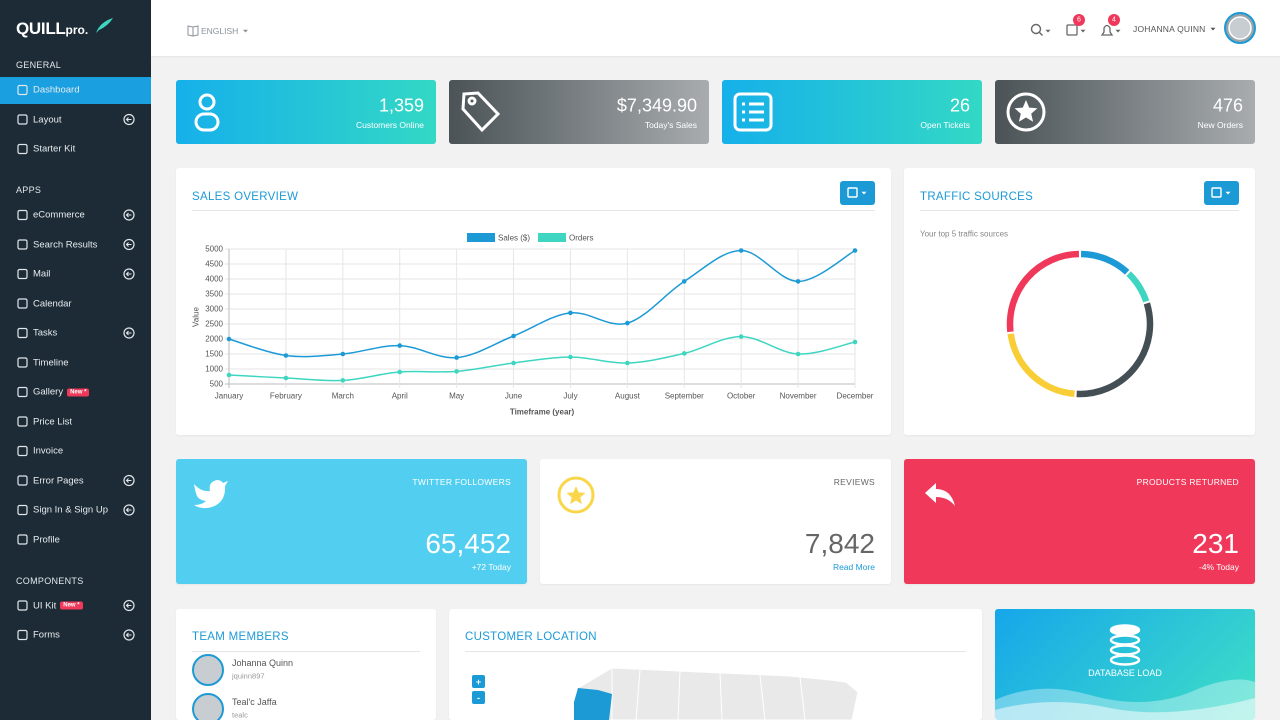 The height and width of the screenshot is (720, 1280). I want to click on nav-item: UI Kit New *, so click(58, 605).